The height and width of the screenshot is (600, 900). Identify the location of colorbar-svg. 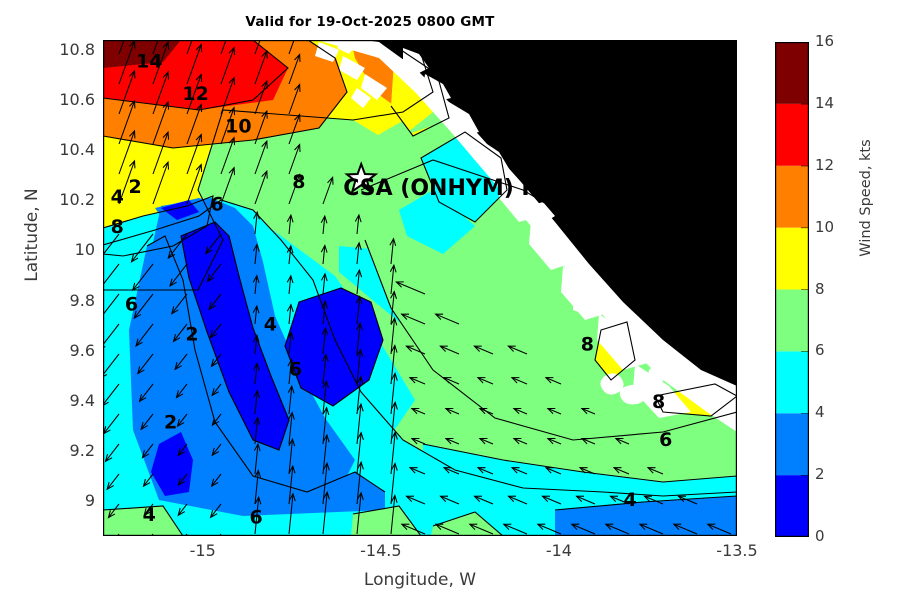
(792, 289).